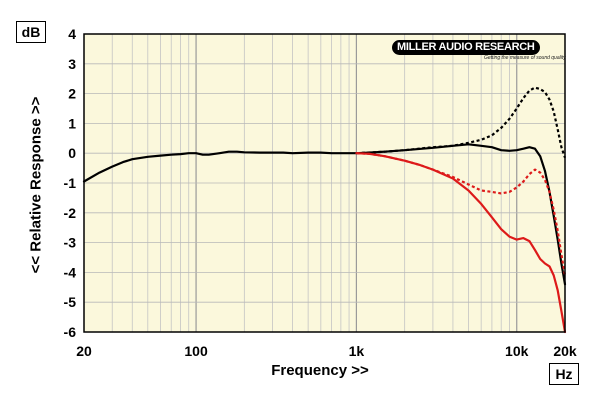 The width and height of the screenshot is (600, 401). Describe the element at coordinates (565, 351) in the screenshot. I see `x-tick-label: 20k` at that location.